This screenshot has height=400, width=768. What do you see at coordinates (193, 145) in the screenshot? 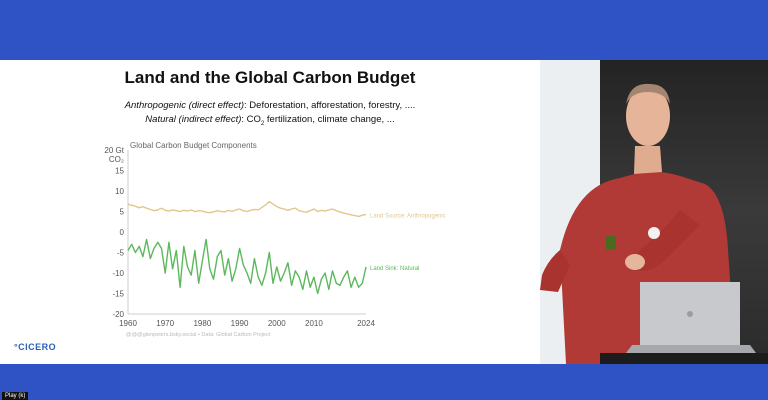
I see `chart-title: Global Carbon Budget Components` at bounding box center [193, 145].